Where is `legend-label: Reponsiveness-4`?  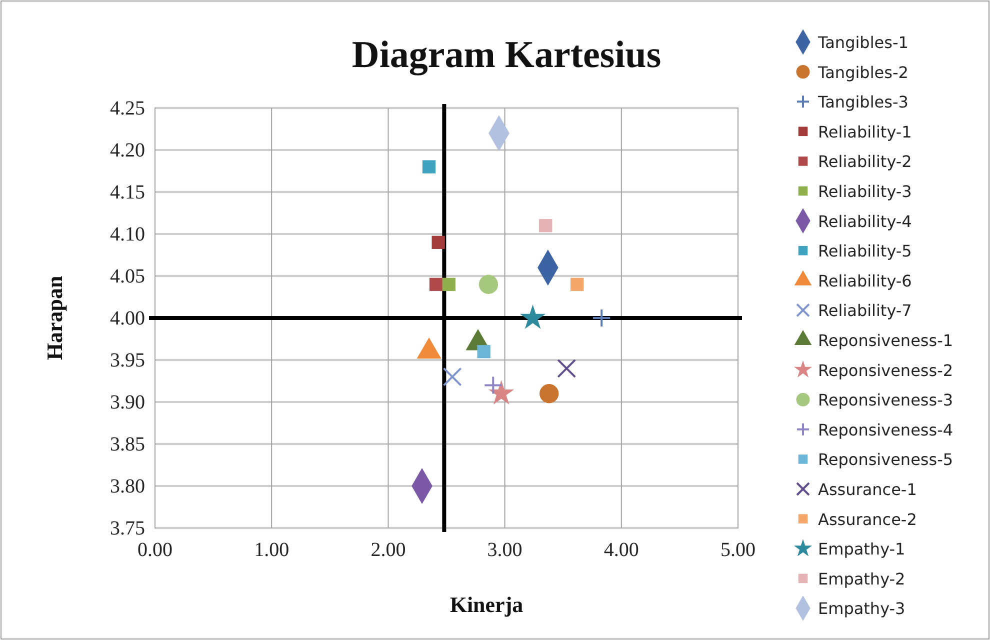
legend-label: Reponsiveness-4 is located at coordinates (886, 430).